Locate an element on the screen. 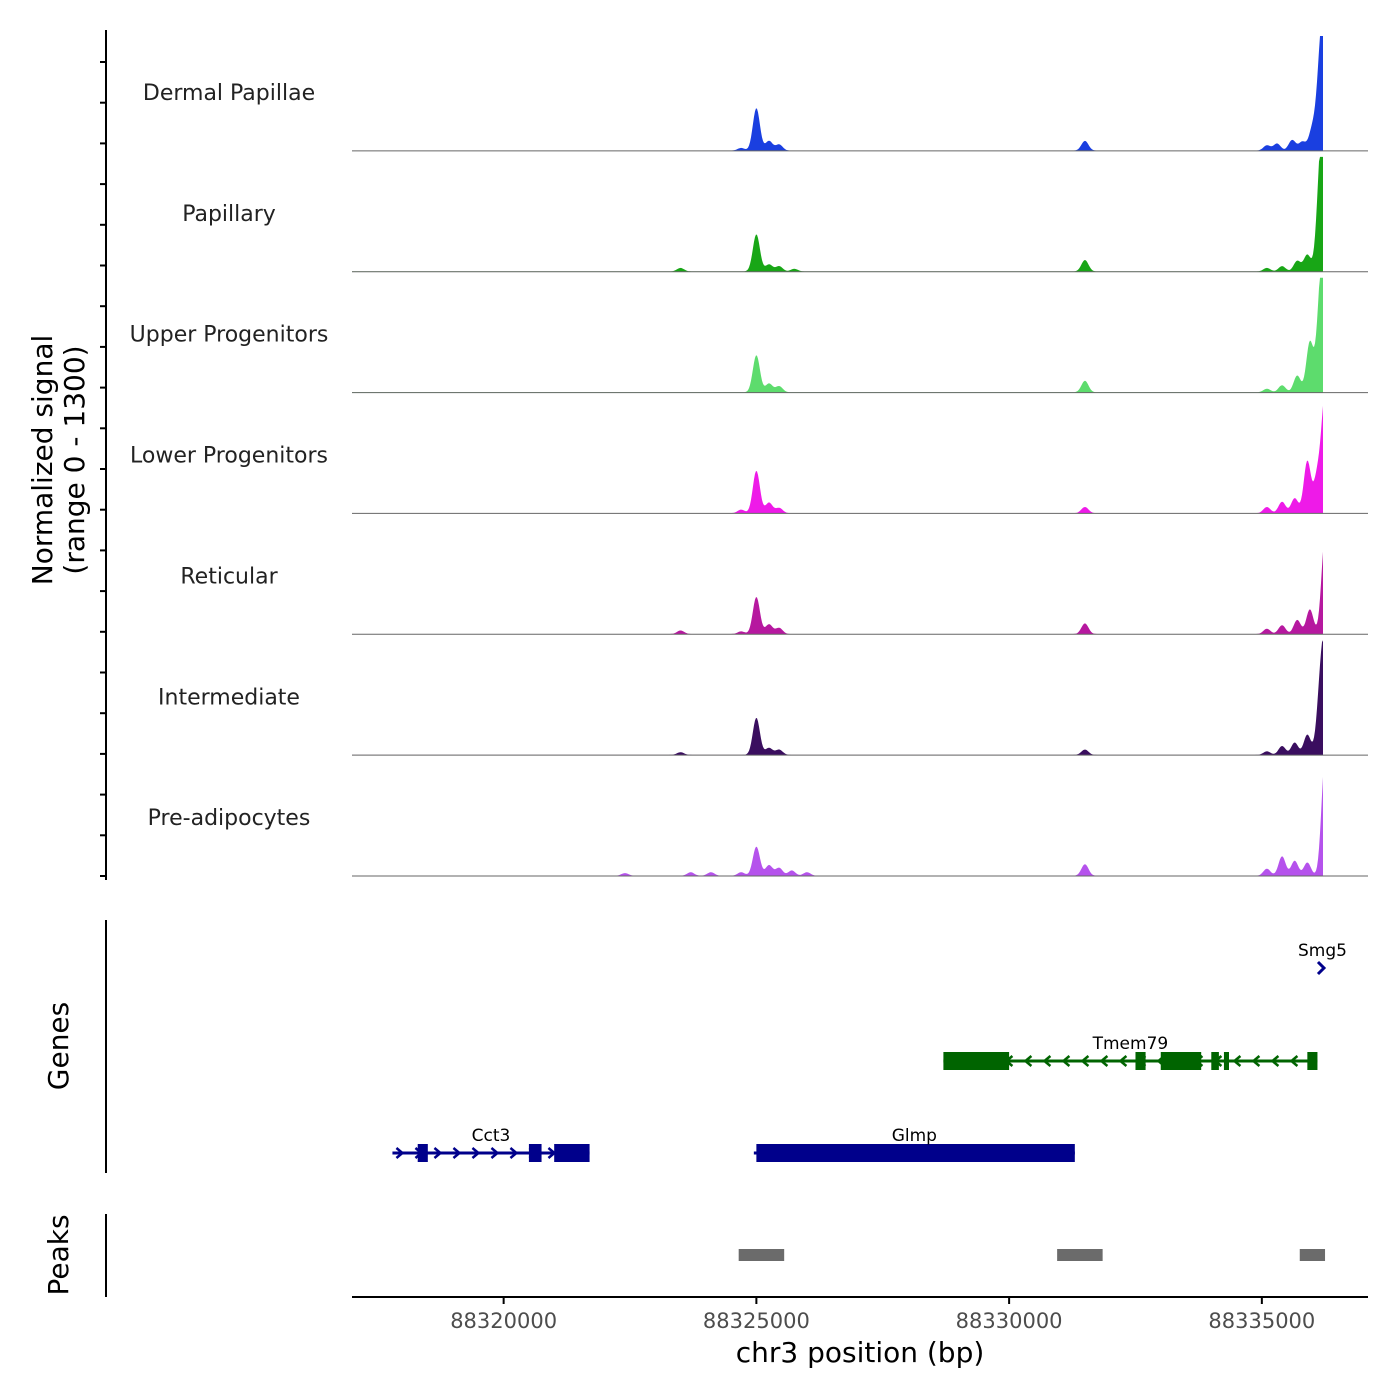 The width and height of the screenshot is (1400, 1400). gene-annotation-panel: Cct3 Glmp Tmem79 Smg5 is located at coordinates (869, 1051).